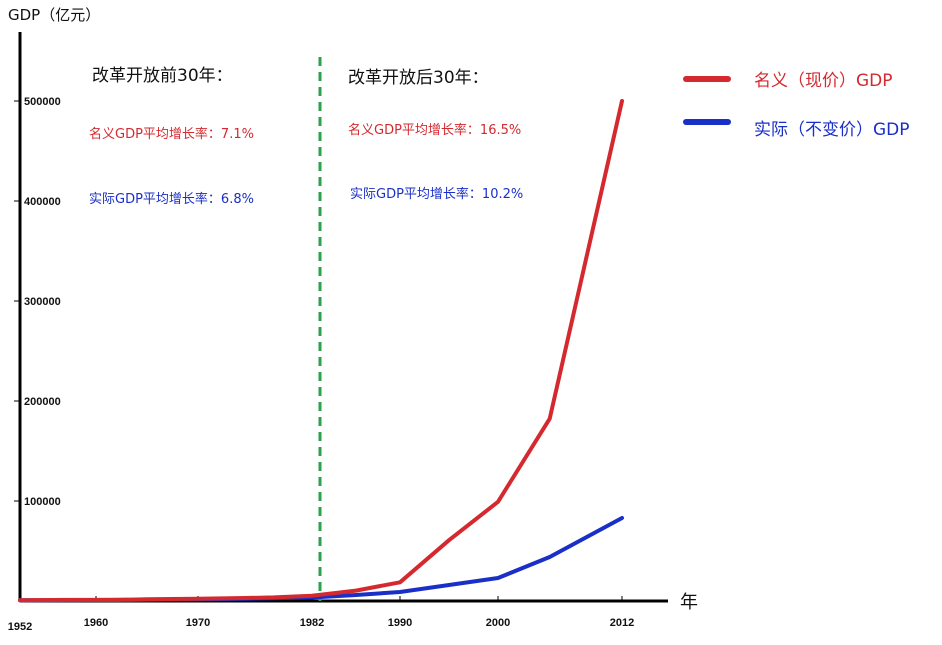  What do you see at coordinates (312, 623) in the screenshot?
I see `x-tick-label: 1982` at bounding box center [312, 623].